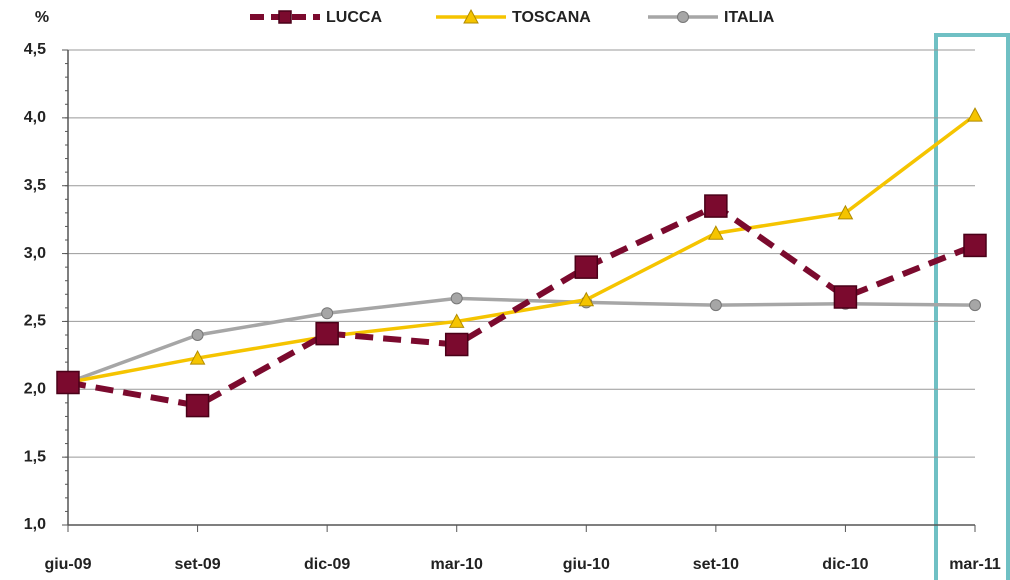 The width and height of the screenshot is (1010, 580). I want to click on series-line, so click(521, 340).